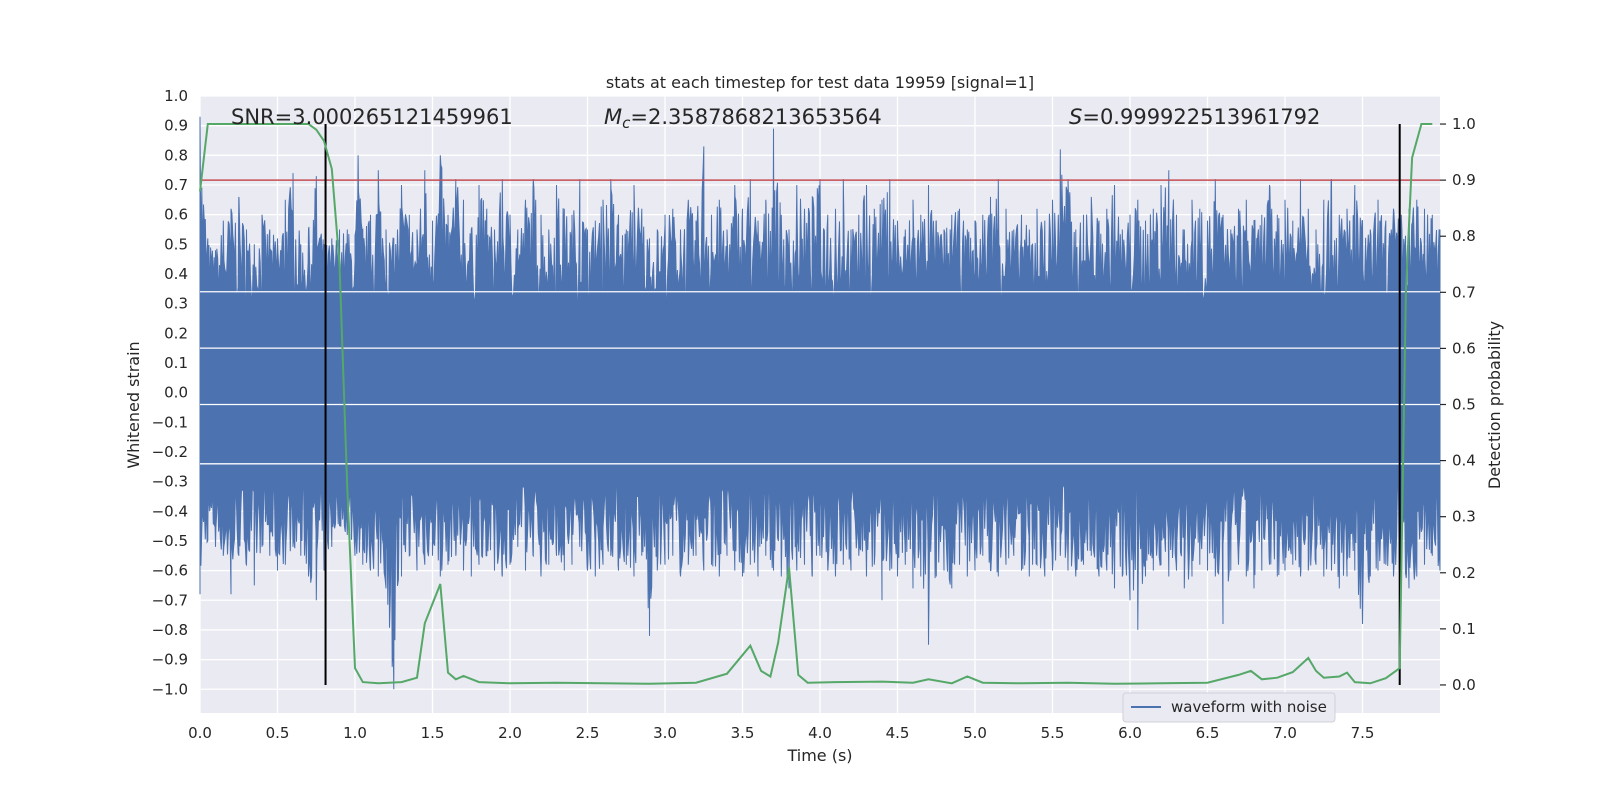 Image resolution: width=1600 pixels, height=804 pixels. What do you see at coordinates (1201, 117) in the screenshot?
I see `s-value: =0.999922513961792` at bounding box center [1201, 117].